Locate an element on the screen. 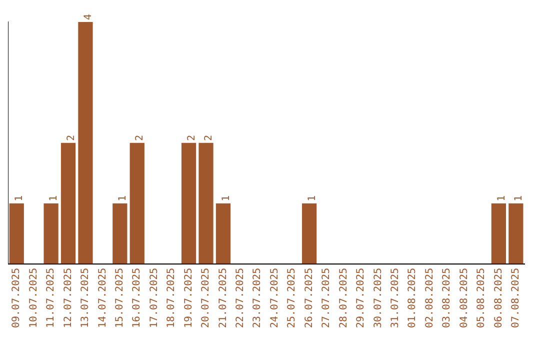  x-tick-label: 09.07.2025 is located at coordinates (16, 298).